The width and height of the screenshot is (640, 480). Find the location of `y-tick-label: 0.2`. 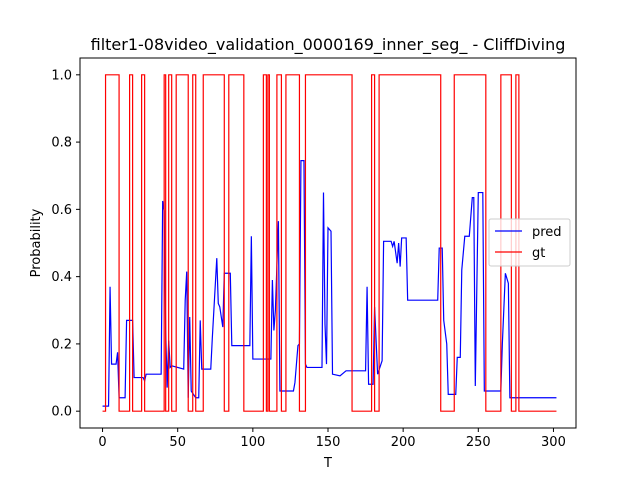

y-tick-label: 0.2 is located at coordinates (61, 344).